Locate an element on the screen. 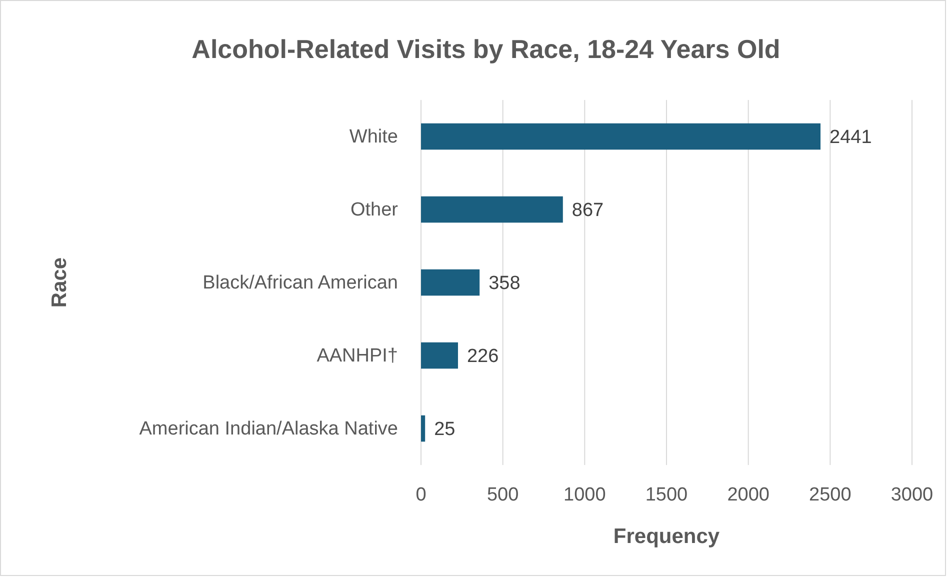  x-tick-label: 3000 is located at coordinates (912, 495).